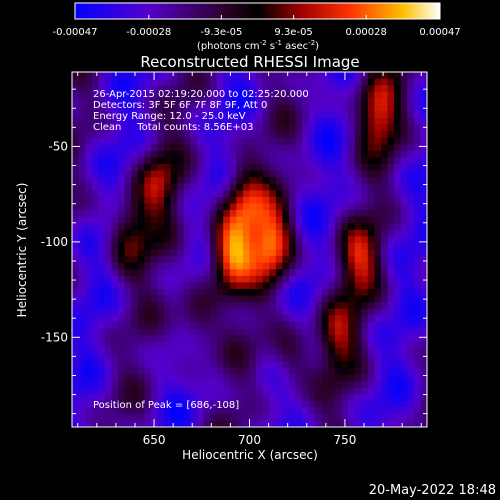 The width and height of the screenshot is (500, 500). I want to click on overlay-time-range: 26-Apr-2015 02:19:20.000 to 02:25:20.000, so click(201, 94).